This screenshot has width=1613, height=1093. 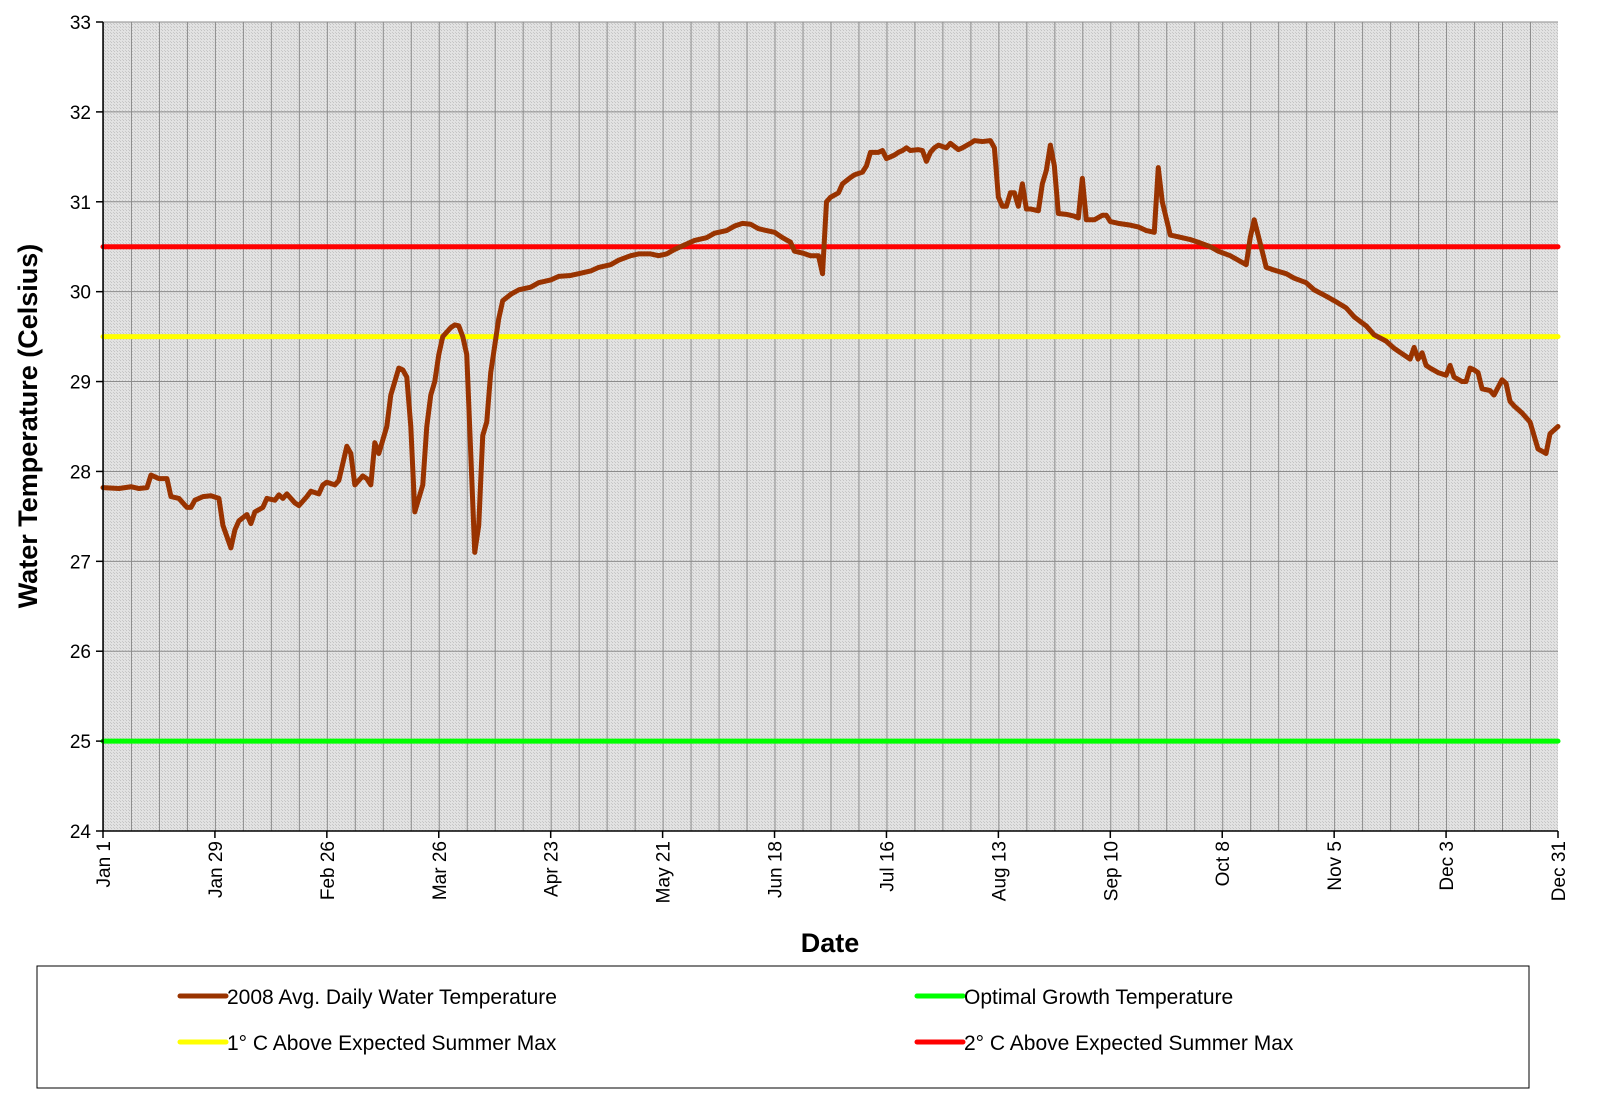 What do you see at coordinates (887, 866) in the screenshot?
I see `x-tick-label: Jul 16` at bounding box center [887, 866].